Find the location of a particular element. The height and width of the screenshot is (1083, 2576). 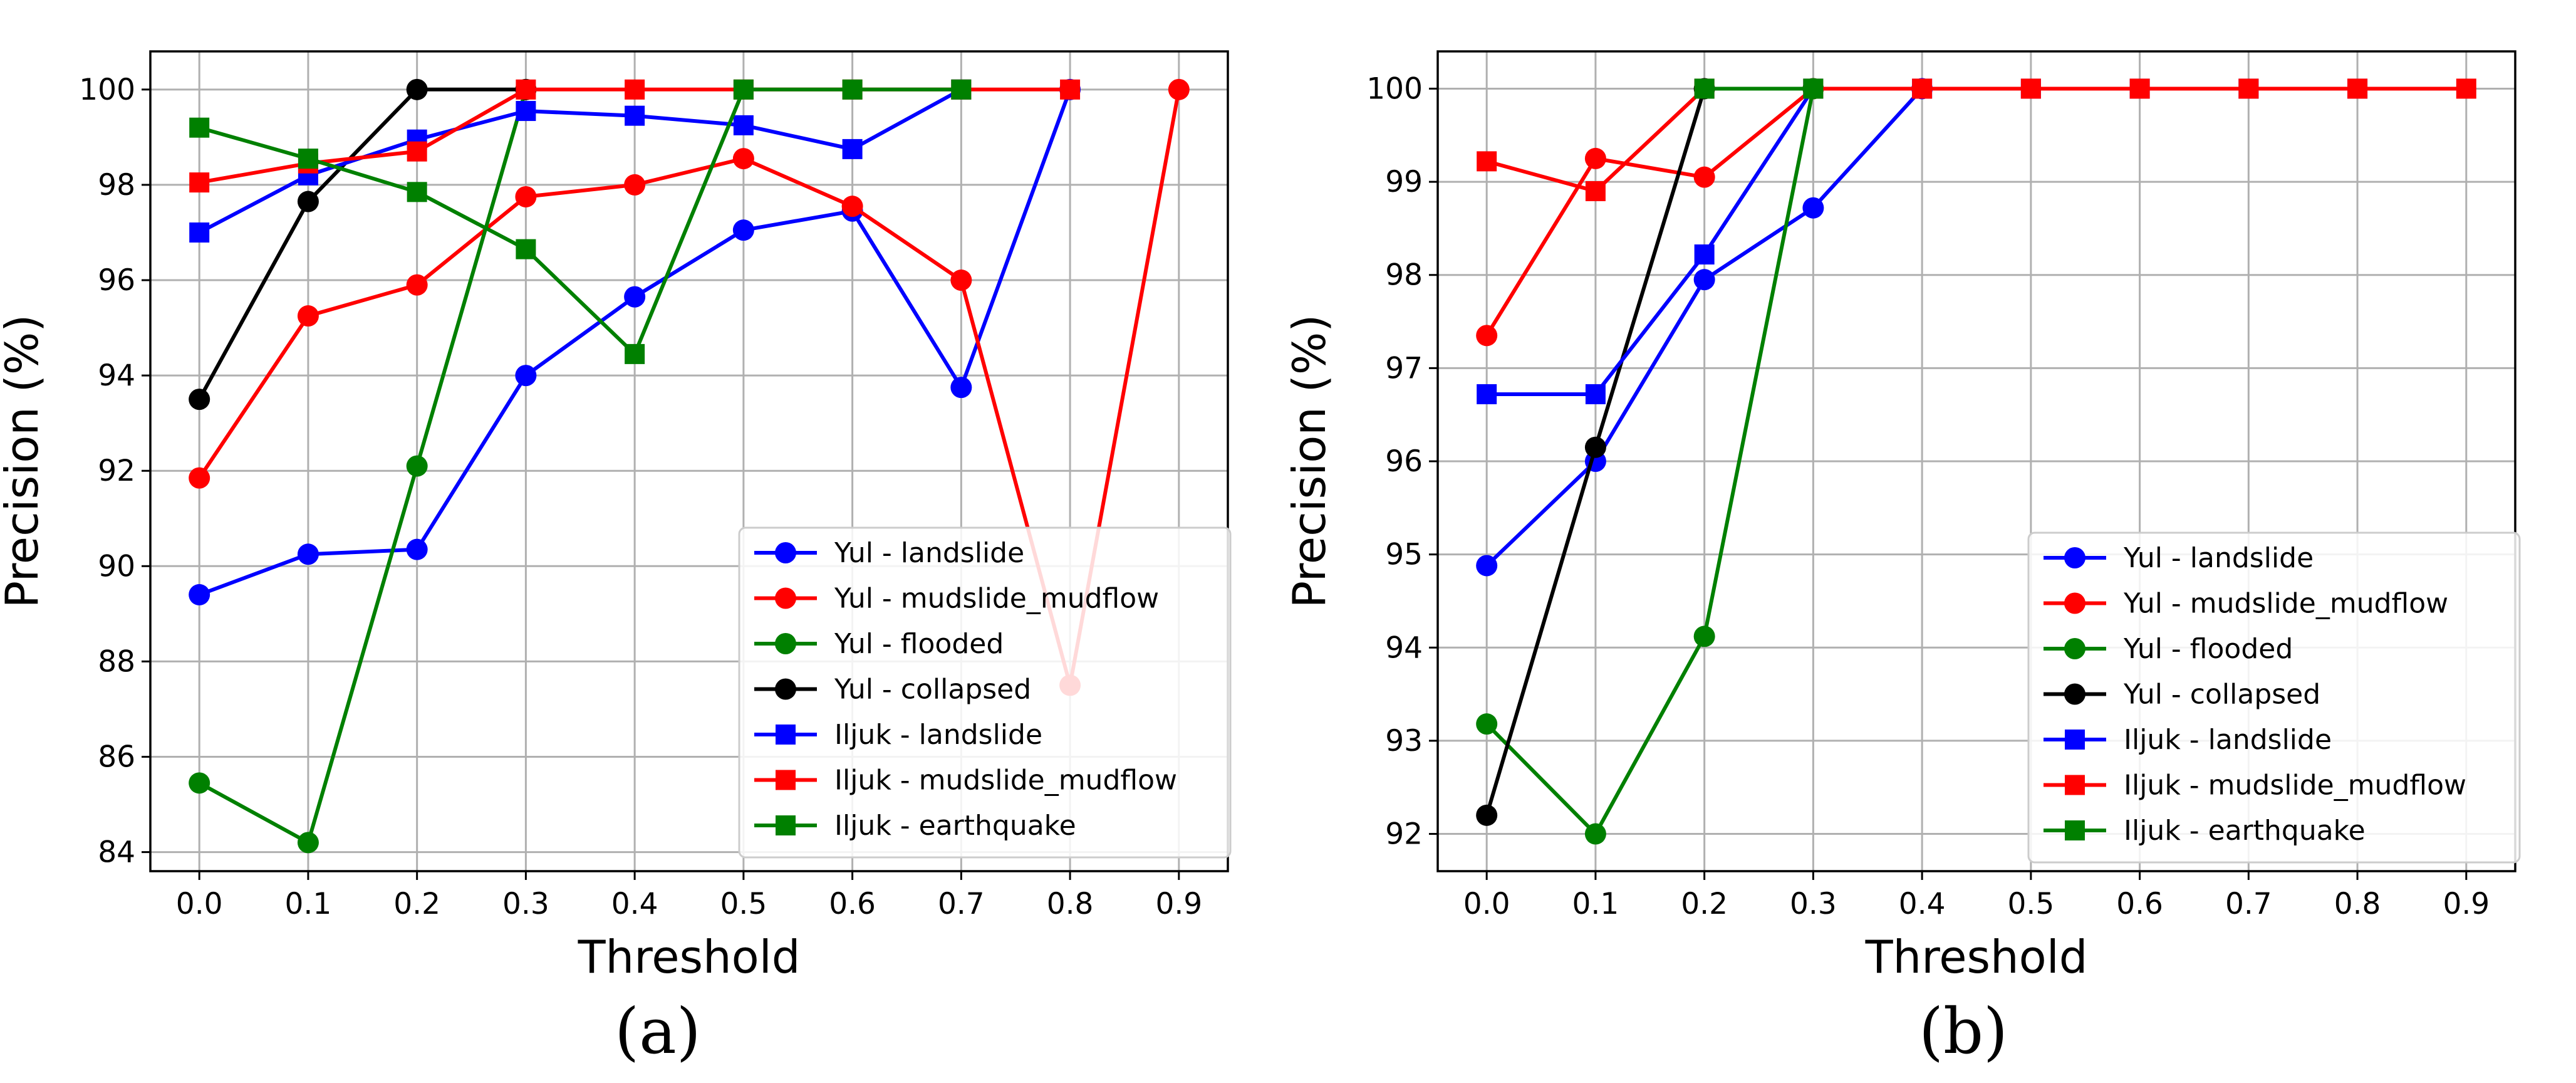

x-tick-label: 0.9 is located at coordinates (1178, 904).